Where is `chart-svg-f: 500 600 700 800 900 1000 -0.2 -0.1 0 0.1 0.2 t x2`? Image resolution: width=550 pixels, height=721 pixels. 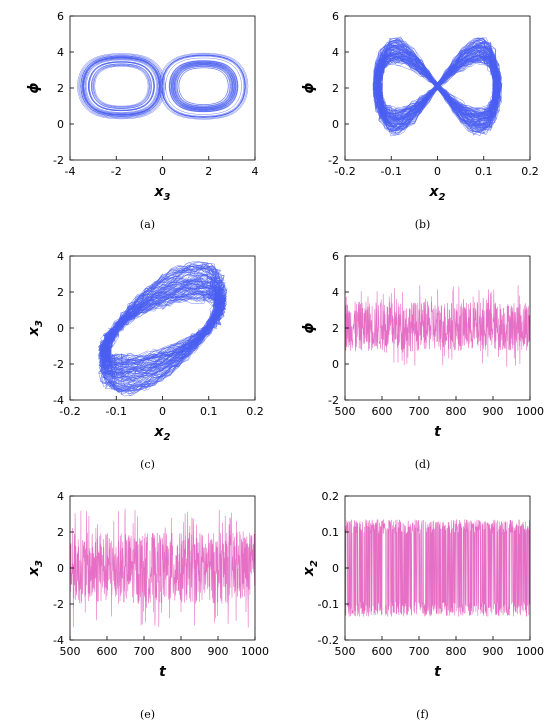 chart-svg-f: 500 600 700 800 900 1000 -0.2 -0.1 0 0.1 0.2 t x2 is located at coordinates (422, 585).